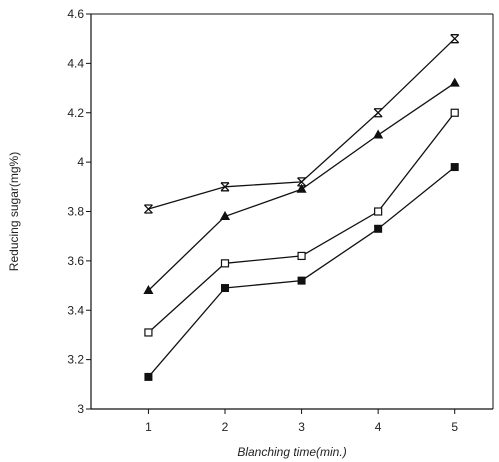  What do you see at coordinates (75, 310) in the screenshot?
I see `y-tick-label: 3.4` at bounding box center [75, 310].